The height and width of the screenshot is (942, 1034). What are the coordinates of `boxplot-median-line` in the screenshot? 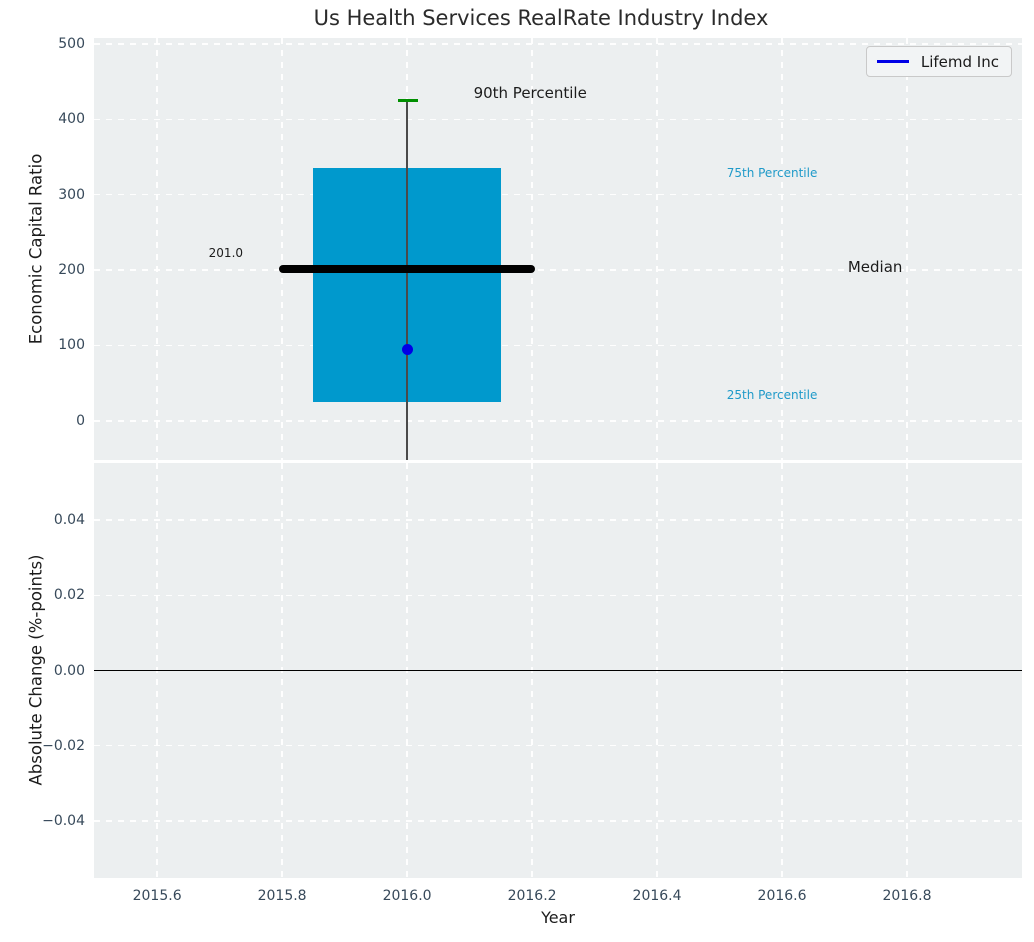 It's located at (407, 269).